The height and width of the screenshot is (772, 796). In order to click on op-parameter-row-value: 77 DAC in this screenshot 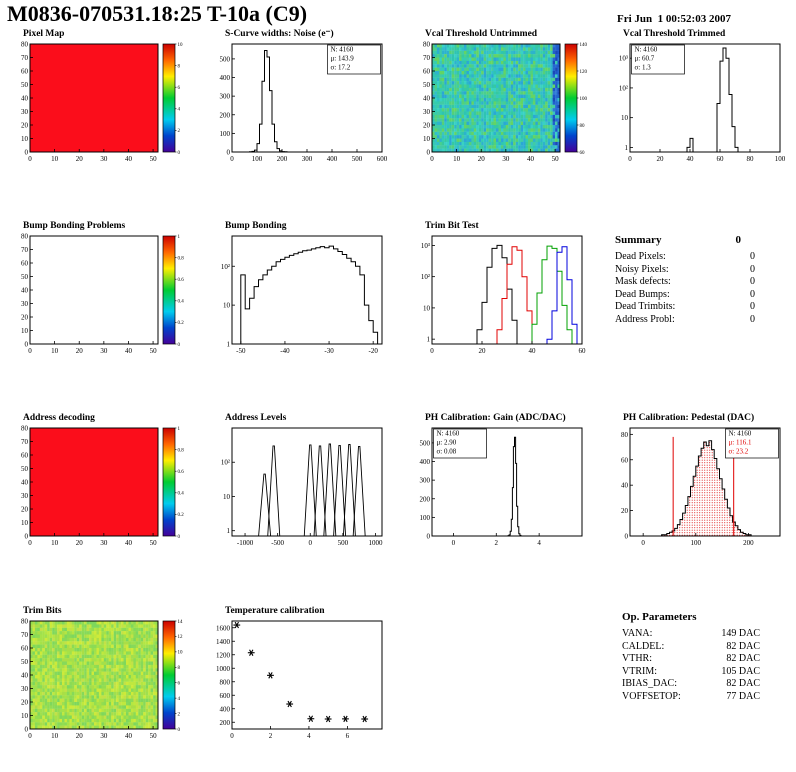, I will do `click(743, 696)`.